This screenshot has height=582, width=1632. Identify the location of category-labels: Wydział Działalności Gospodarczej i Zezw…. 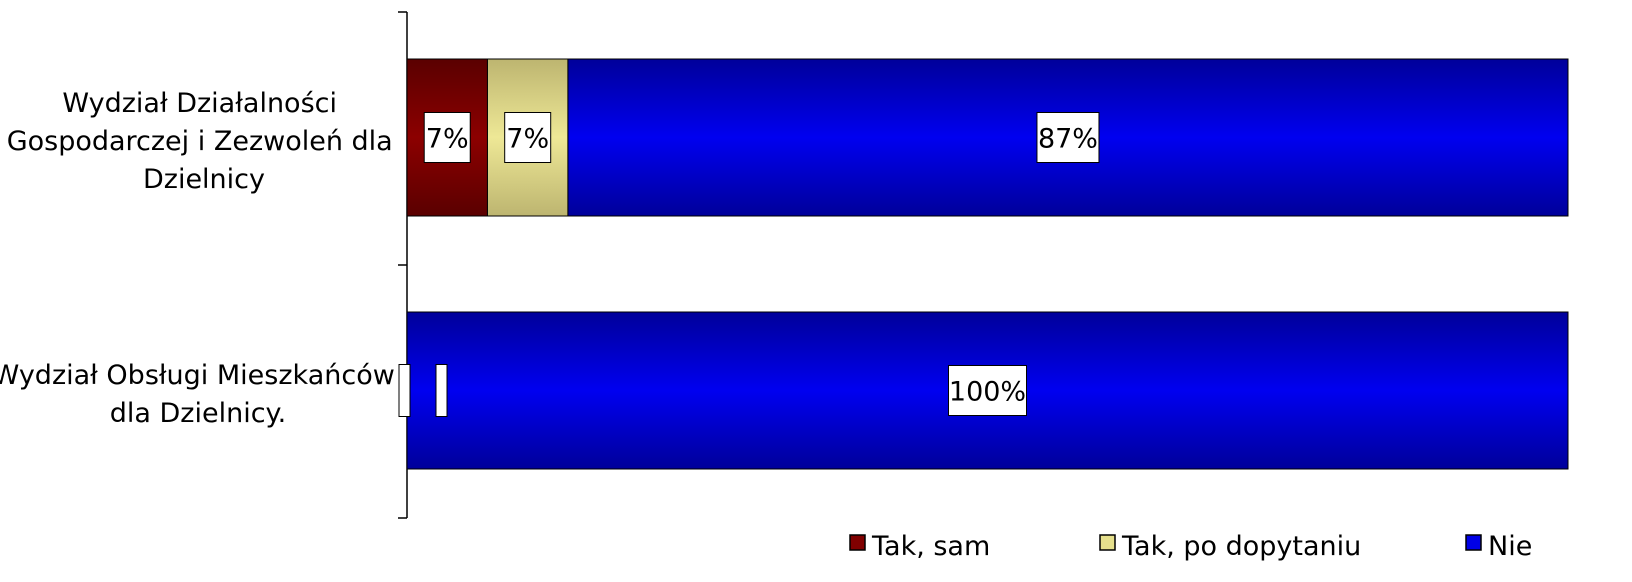
(201, 258).